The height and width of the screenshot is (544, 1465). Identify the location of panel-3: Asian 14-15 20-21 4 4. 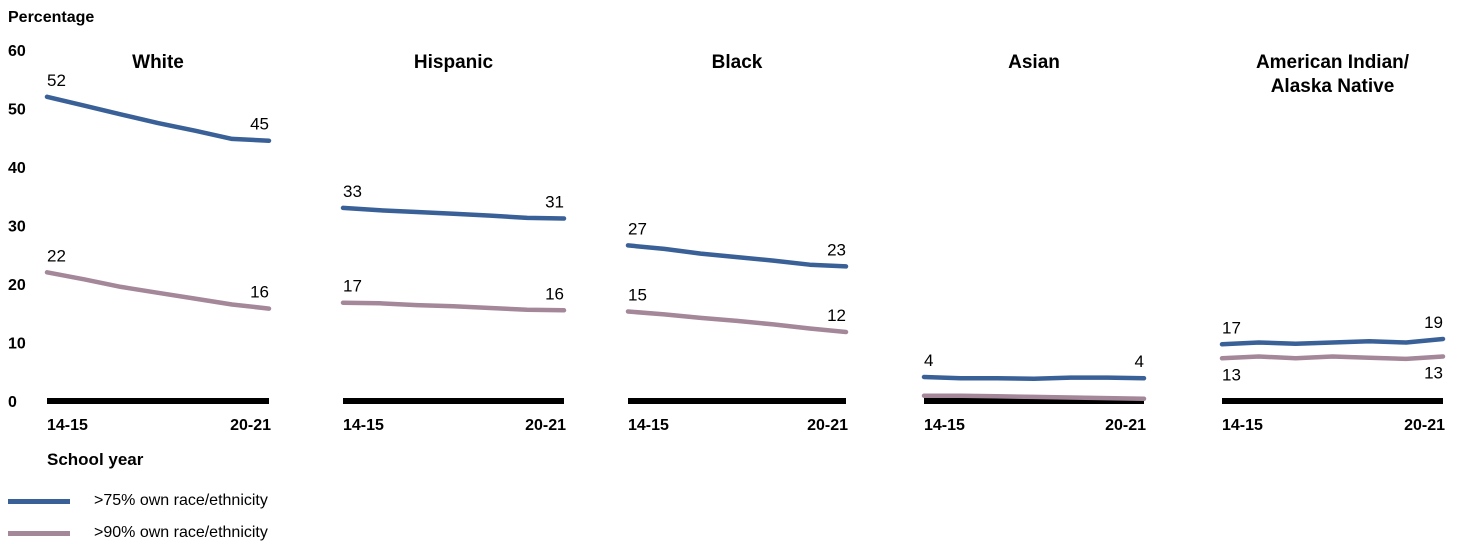
(1034, 243).